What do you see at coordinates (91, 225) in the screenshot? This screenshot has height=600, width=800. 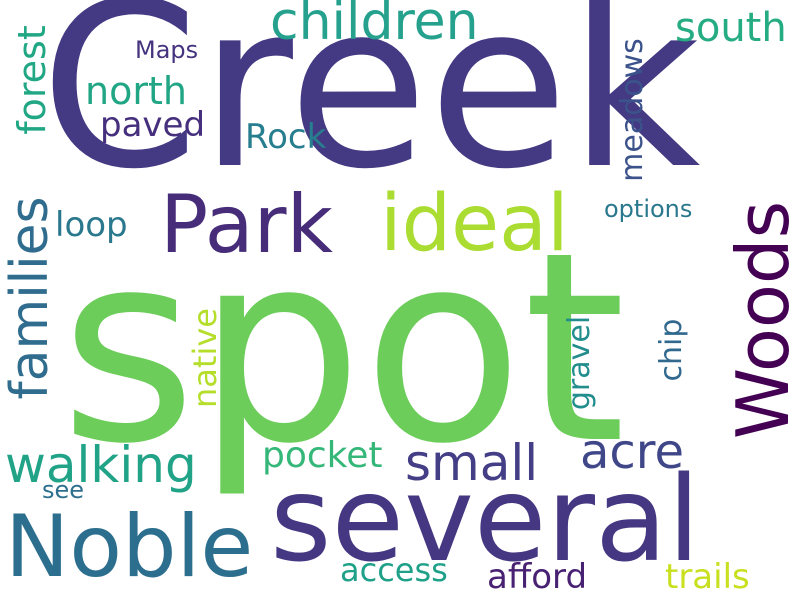 I see `word-loop: loop` at bounding box center [91, 225].